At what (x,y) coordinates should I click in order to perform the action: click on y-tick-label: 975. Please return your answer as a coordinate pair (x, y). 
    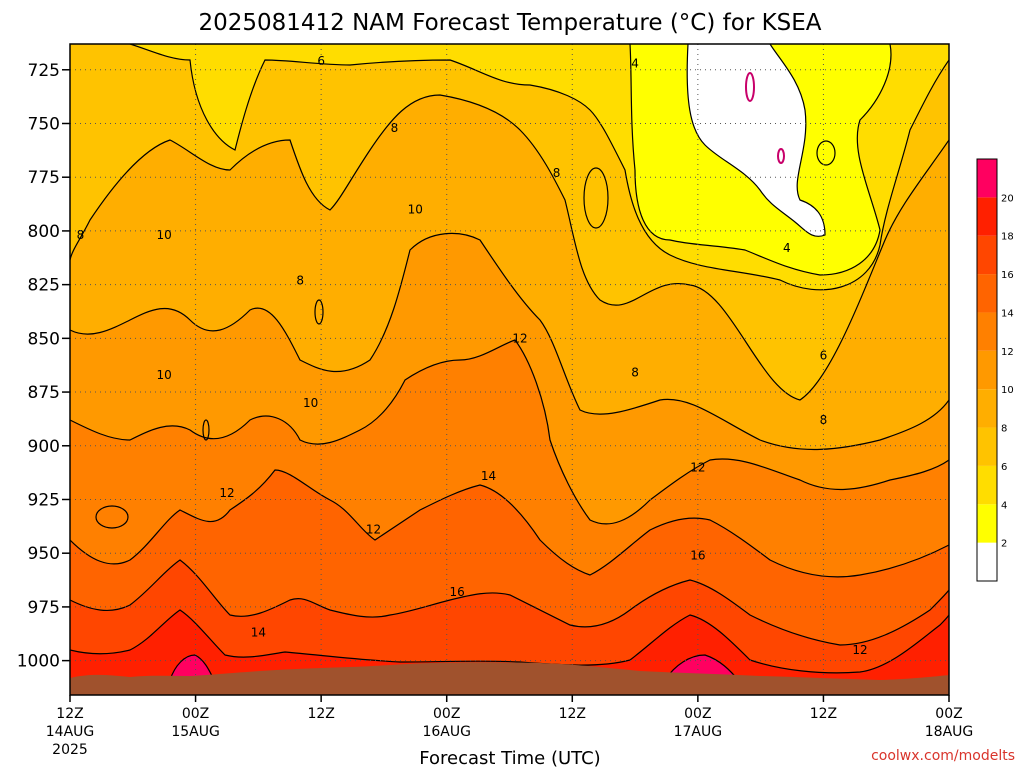
    Looking at the image, I should click on (44, 608).